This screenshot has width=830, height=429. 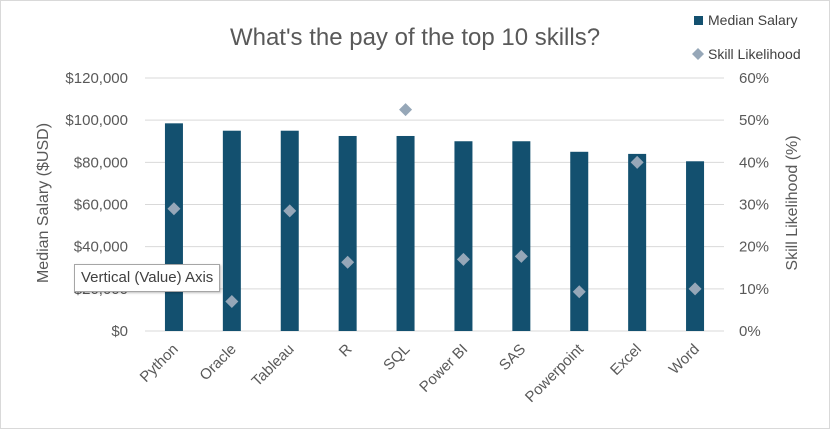 What do you see at coordinates (792, 202) in the screenshot?
I see `right-axis-title: Skill Likelihood (%)` at bounding box center [792, 202].